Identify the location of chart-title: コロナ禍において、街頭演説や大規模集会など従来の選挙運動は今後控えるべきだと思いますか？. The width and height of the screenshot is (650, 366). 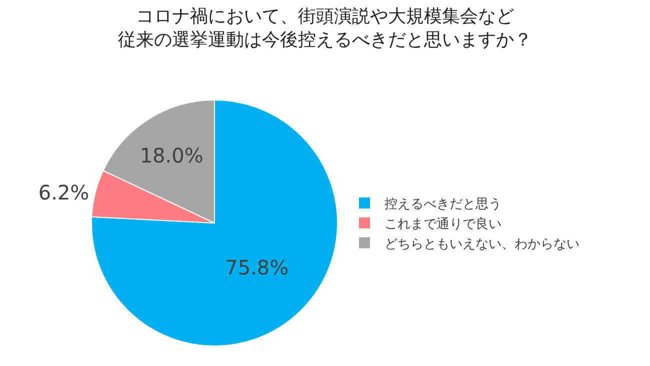
(325, 28).